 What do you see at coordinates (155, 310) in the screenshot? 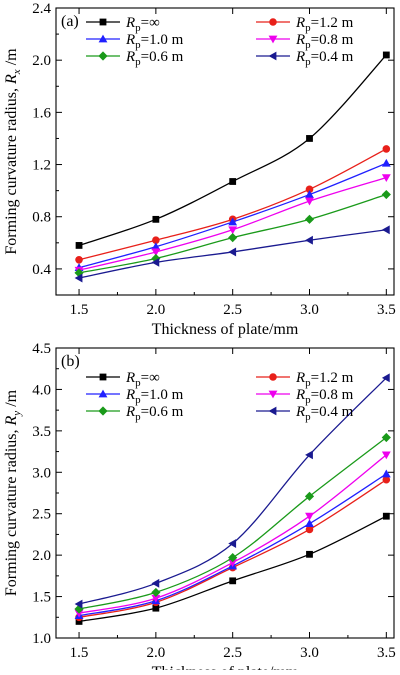
I see `x-tick-label: 2.0` at bounding box center [155, 310].